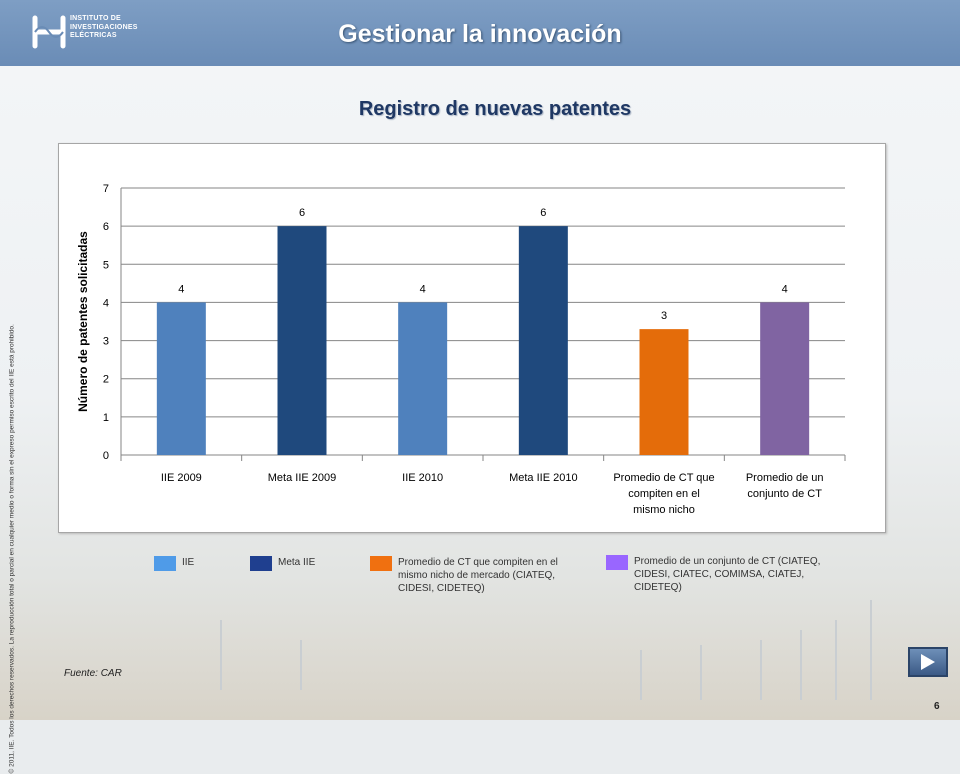 This screenshot has height=774, width=960. Describe the element at coordinates (106, 418) in the screenshot. I see `y-tick-label: 1` at that location.